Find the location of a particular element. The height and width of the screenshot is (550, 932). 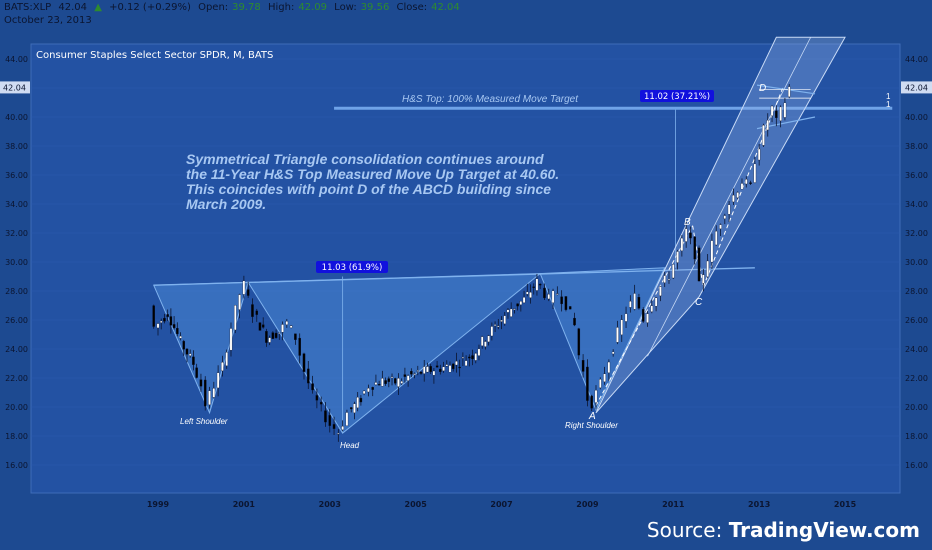

measure-badge-2: 11.02 (37.21%) is located at coordinates (677, 97).